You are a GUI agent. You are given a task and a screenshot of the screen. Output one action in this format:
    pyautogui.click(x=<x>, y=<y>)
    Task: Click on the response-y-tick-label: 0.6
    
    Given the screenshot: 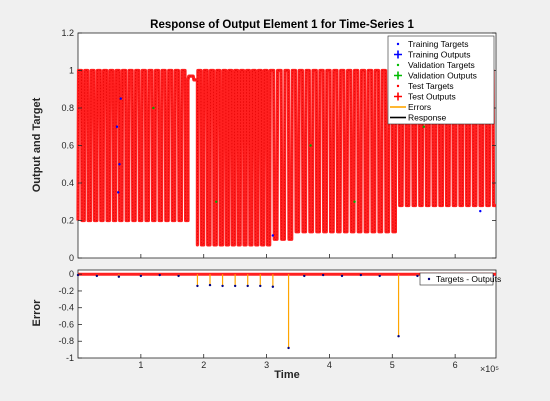 What is the action you would take?
    pyautogui.click(x=67, y=146)
    